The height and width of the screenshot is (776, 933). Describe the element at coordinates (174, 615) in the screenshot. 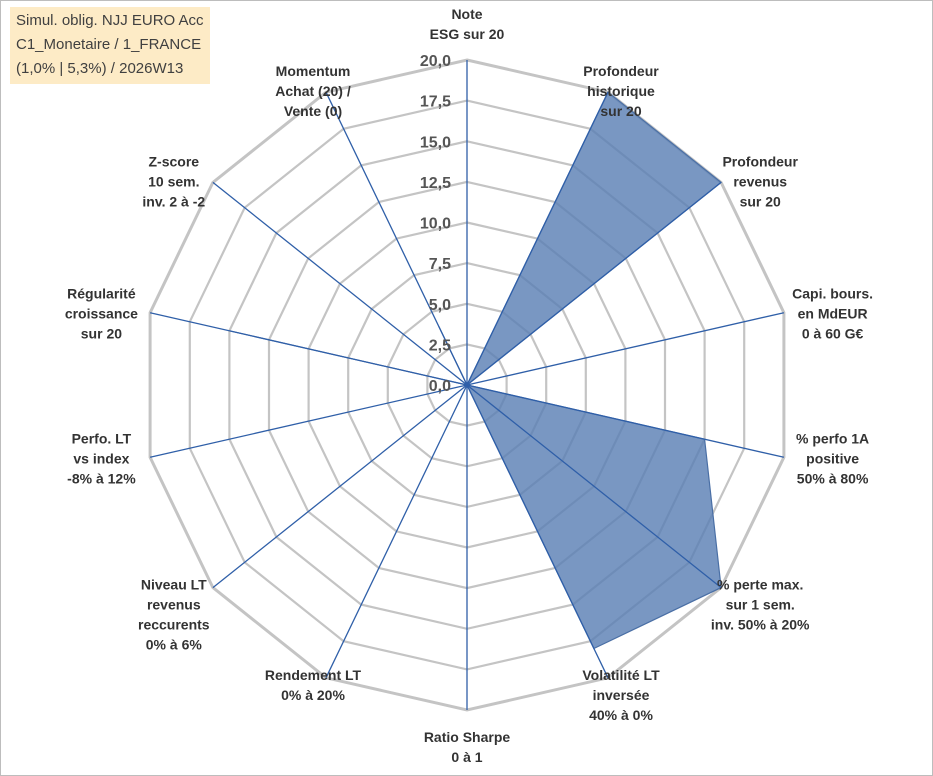

I see `axis-label-9: Niveau LT revenus reccurents 0% à 6%` at that location.